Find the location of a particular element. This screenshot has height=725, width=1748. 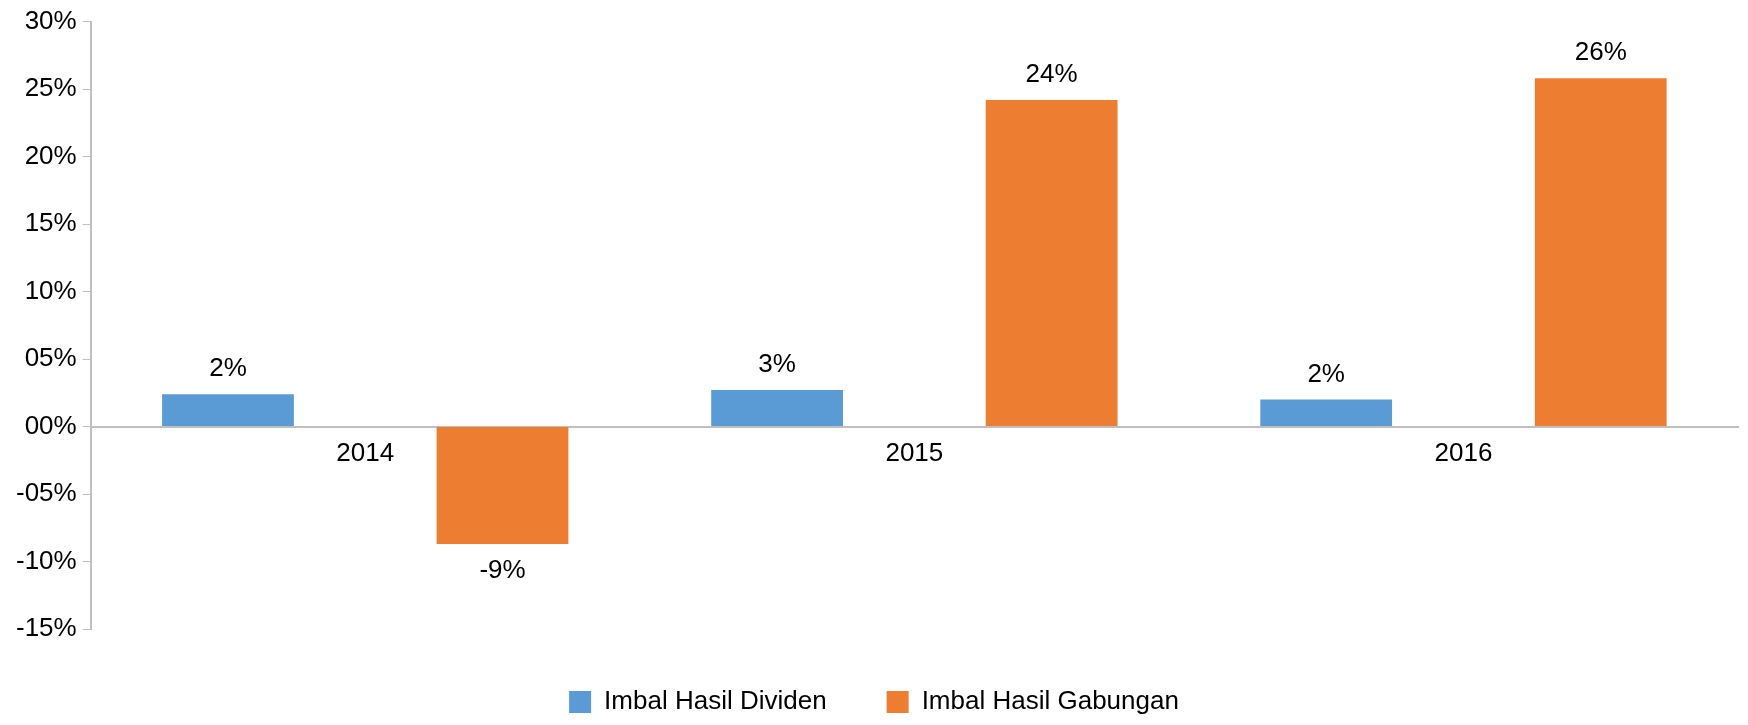

y-tick-label: 10% is located at coordinates (50, 289).